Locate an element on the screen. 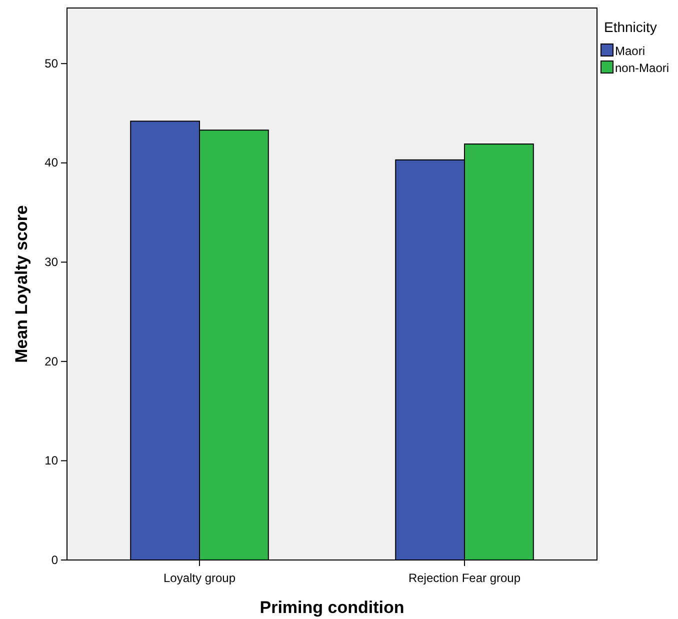  y-tick-label: 30 is located at coordinates (51, 262).